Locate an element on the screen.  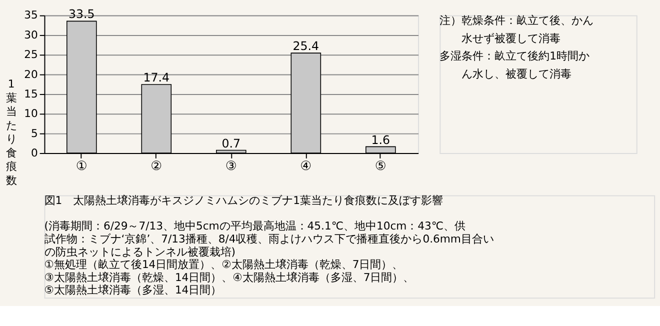
text: 多湿条件：畝立て後約1時間かん水し、被覆して消毒 is located at coordinates (515, 65).